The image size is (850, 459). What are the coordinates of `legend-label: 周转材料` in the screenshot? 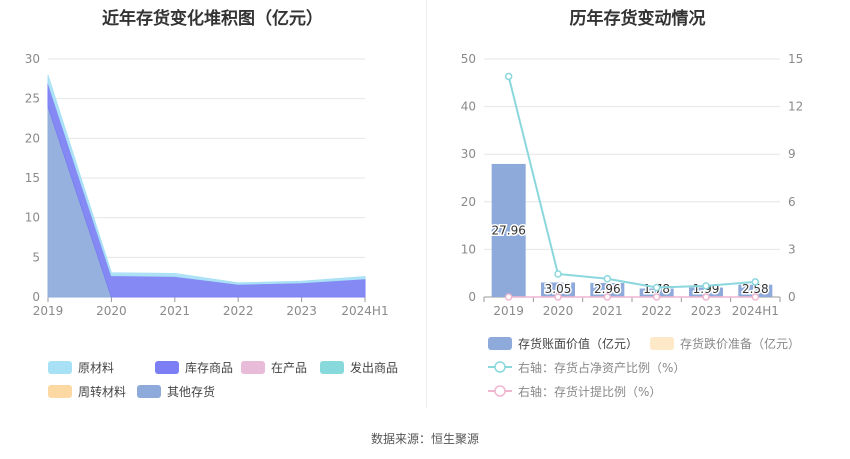 It's located at (102, 391).